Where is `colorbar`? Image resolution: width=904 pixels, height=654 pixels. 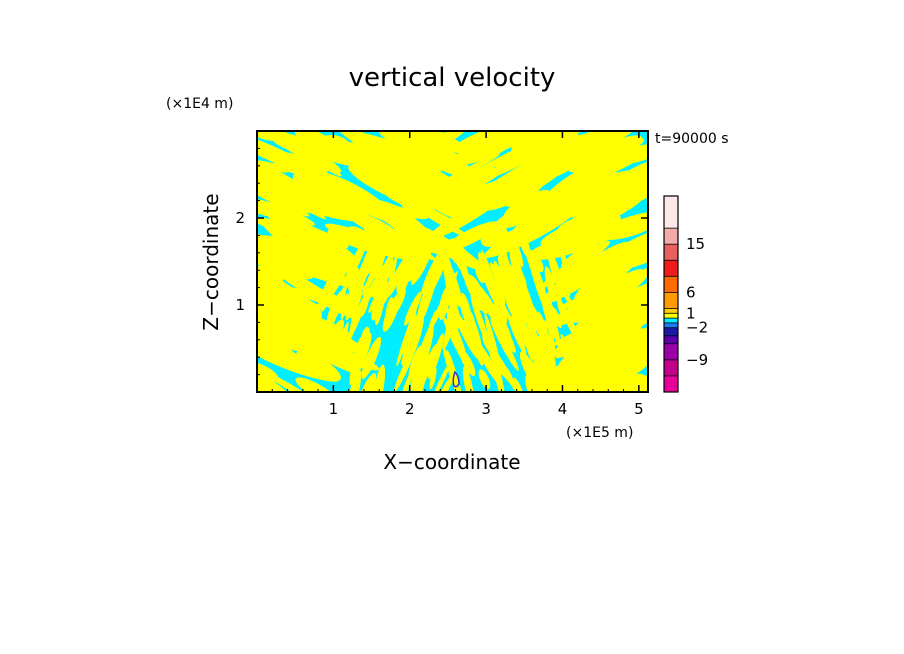 colorbar is located at coordinates (671, 294).